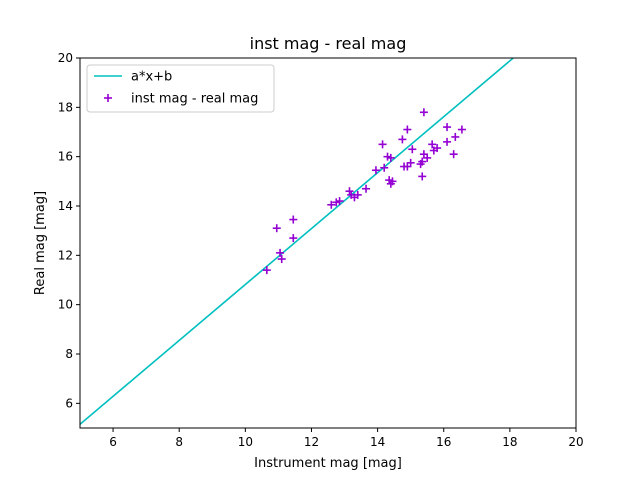 The image size is (640, 480). I want to click on y-tick-label: 18, so click(65, 107).